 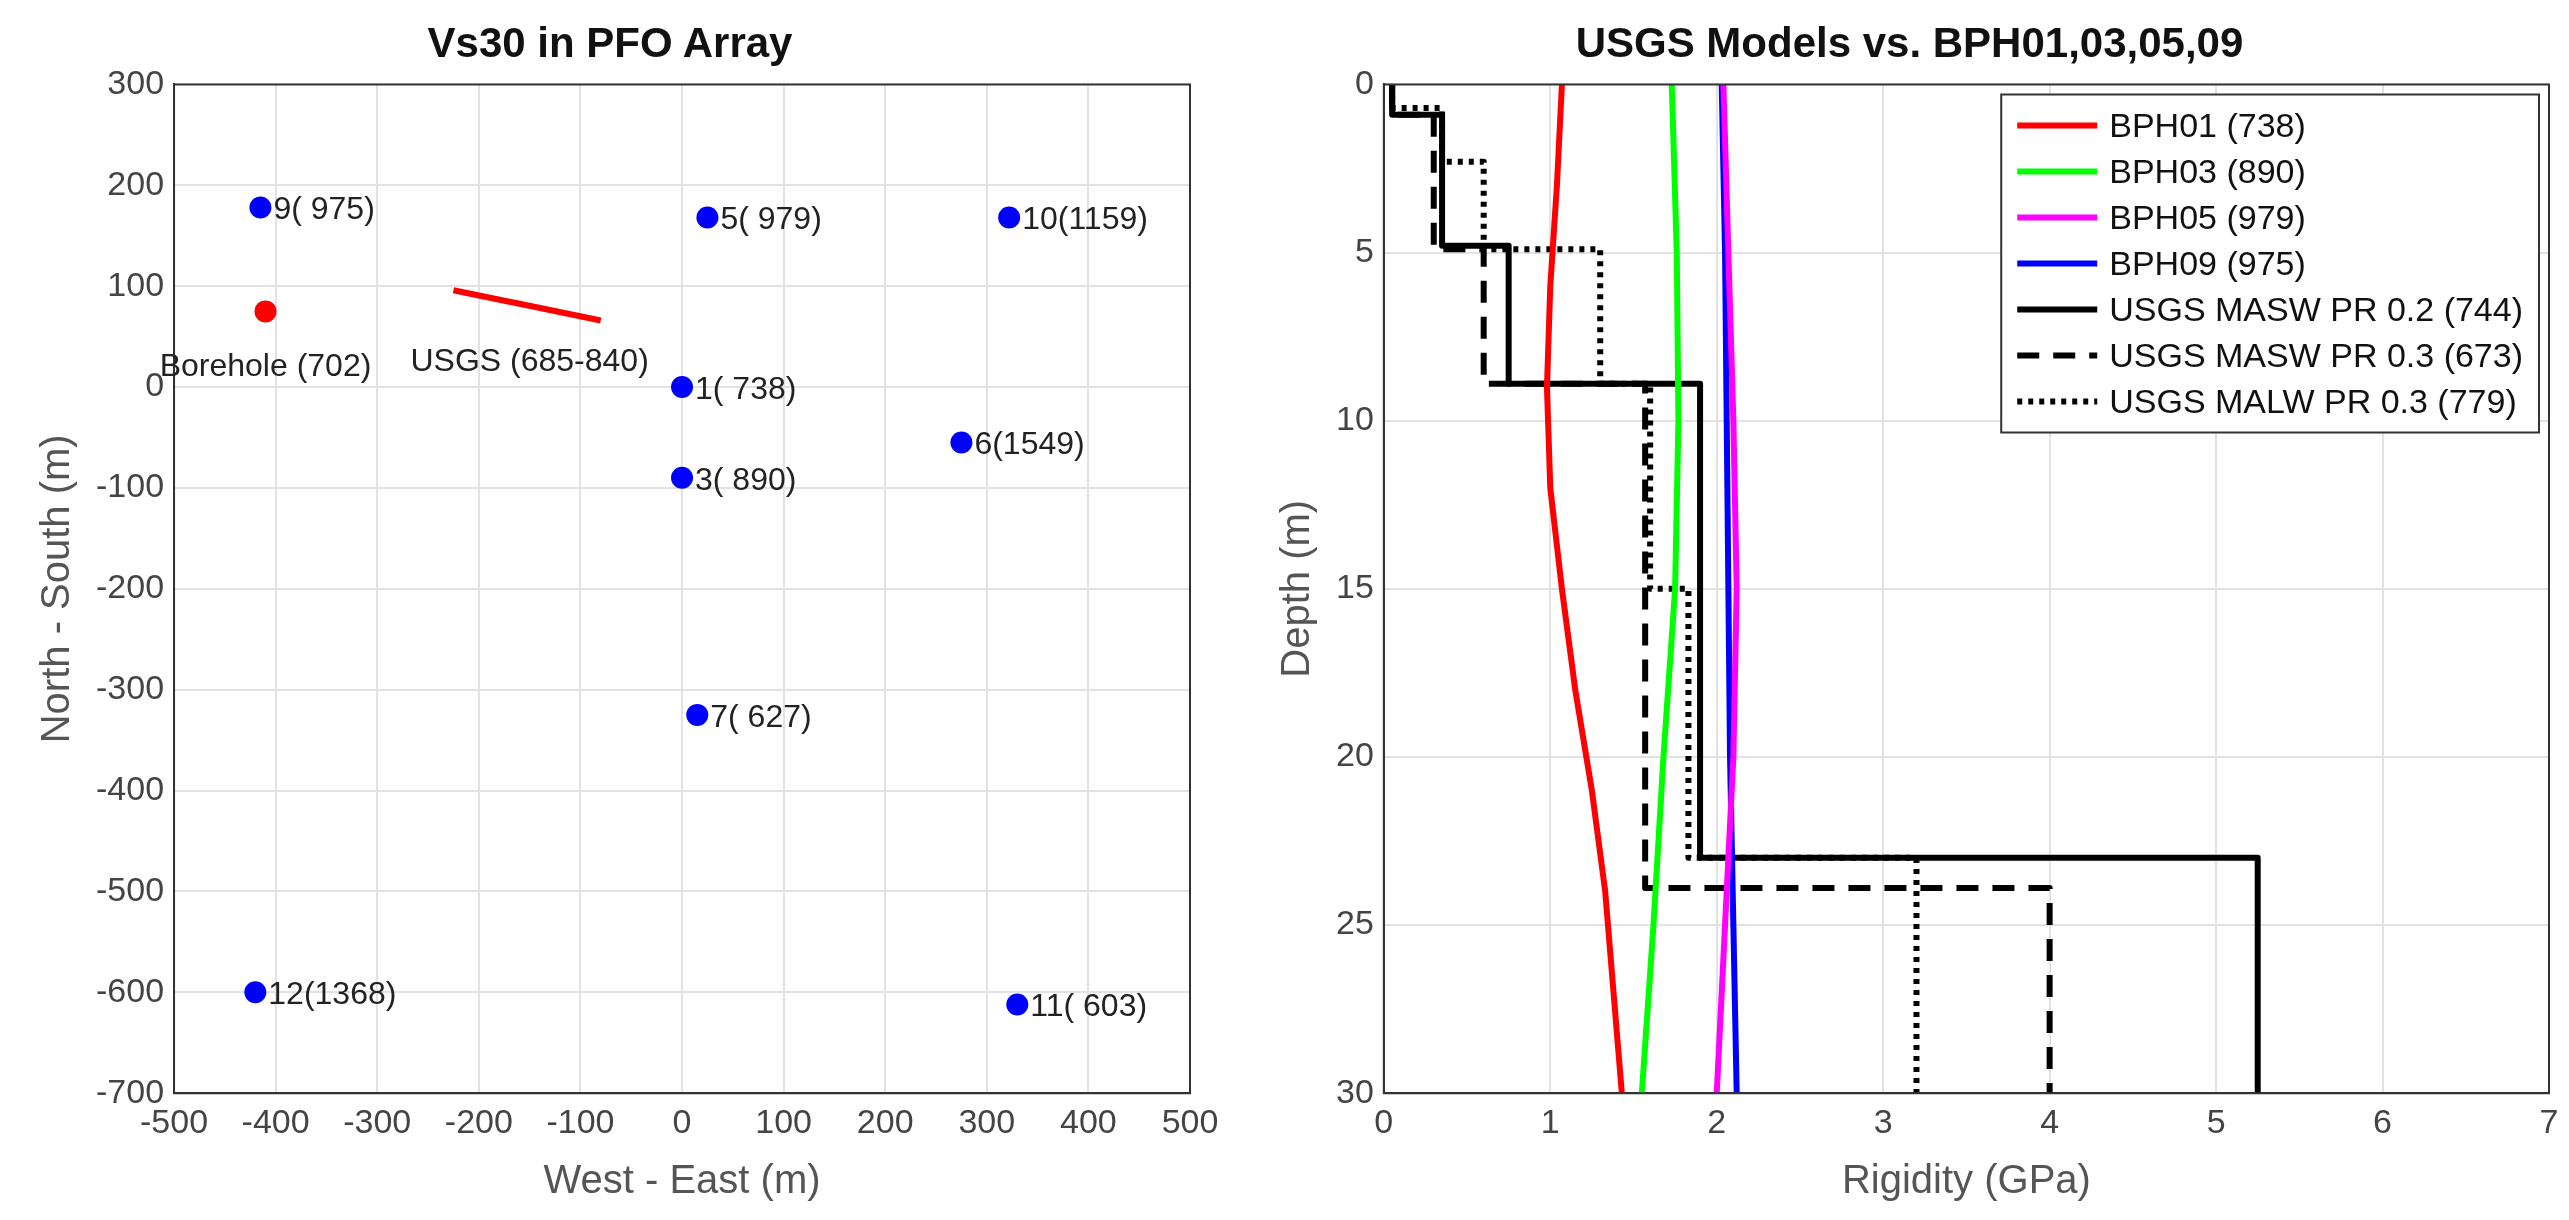 What do you see at coordinates (1354, 1090) in the screenshot?
I see `y-tick-label: 30` at bounding box center [1354, 1090].